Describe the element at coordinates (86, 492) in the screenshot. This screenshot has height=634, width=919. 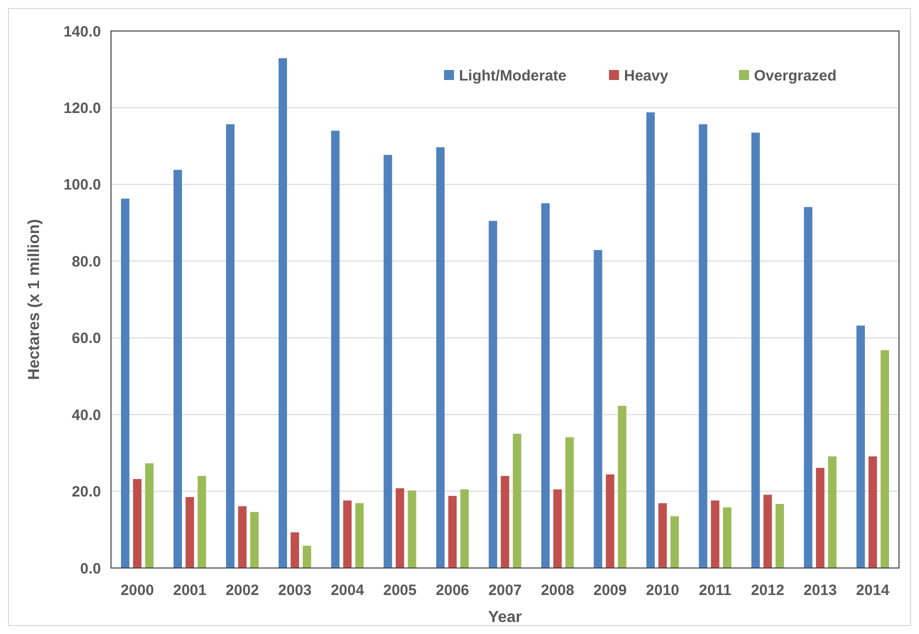
I see `y-tick-label: 20.0` at that location.